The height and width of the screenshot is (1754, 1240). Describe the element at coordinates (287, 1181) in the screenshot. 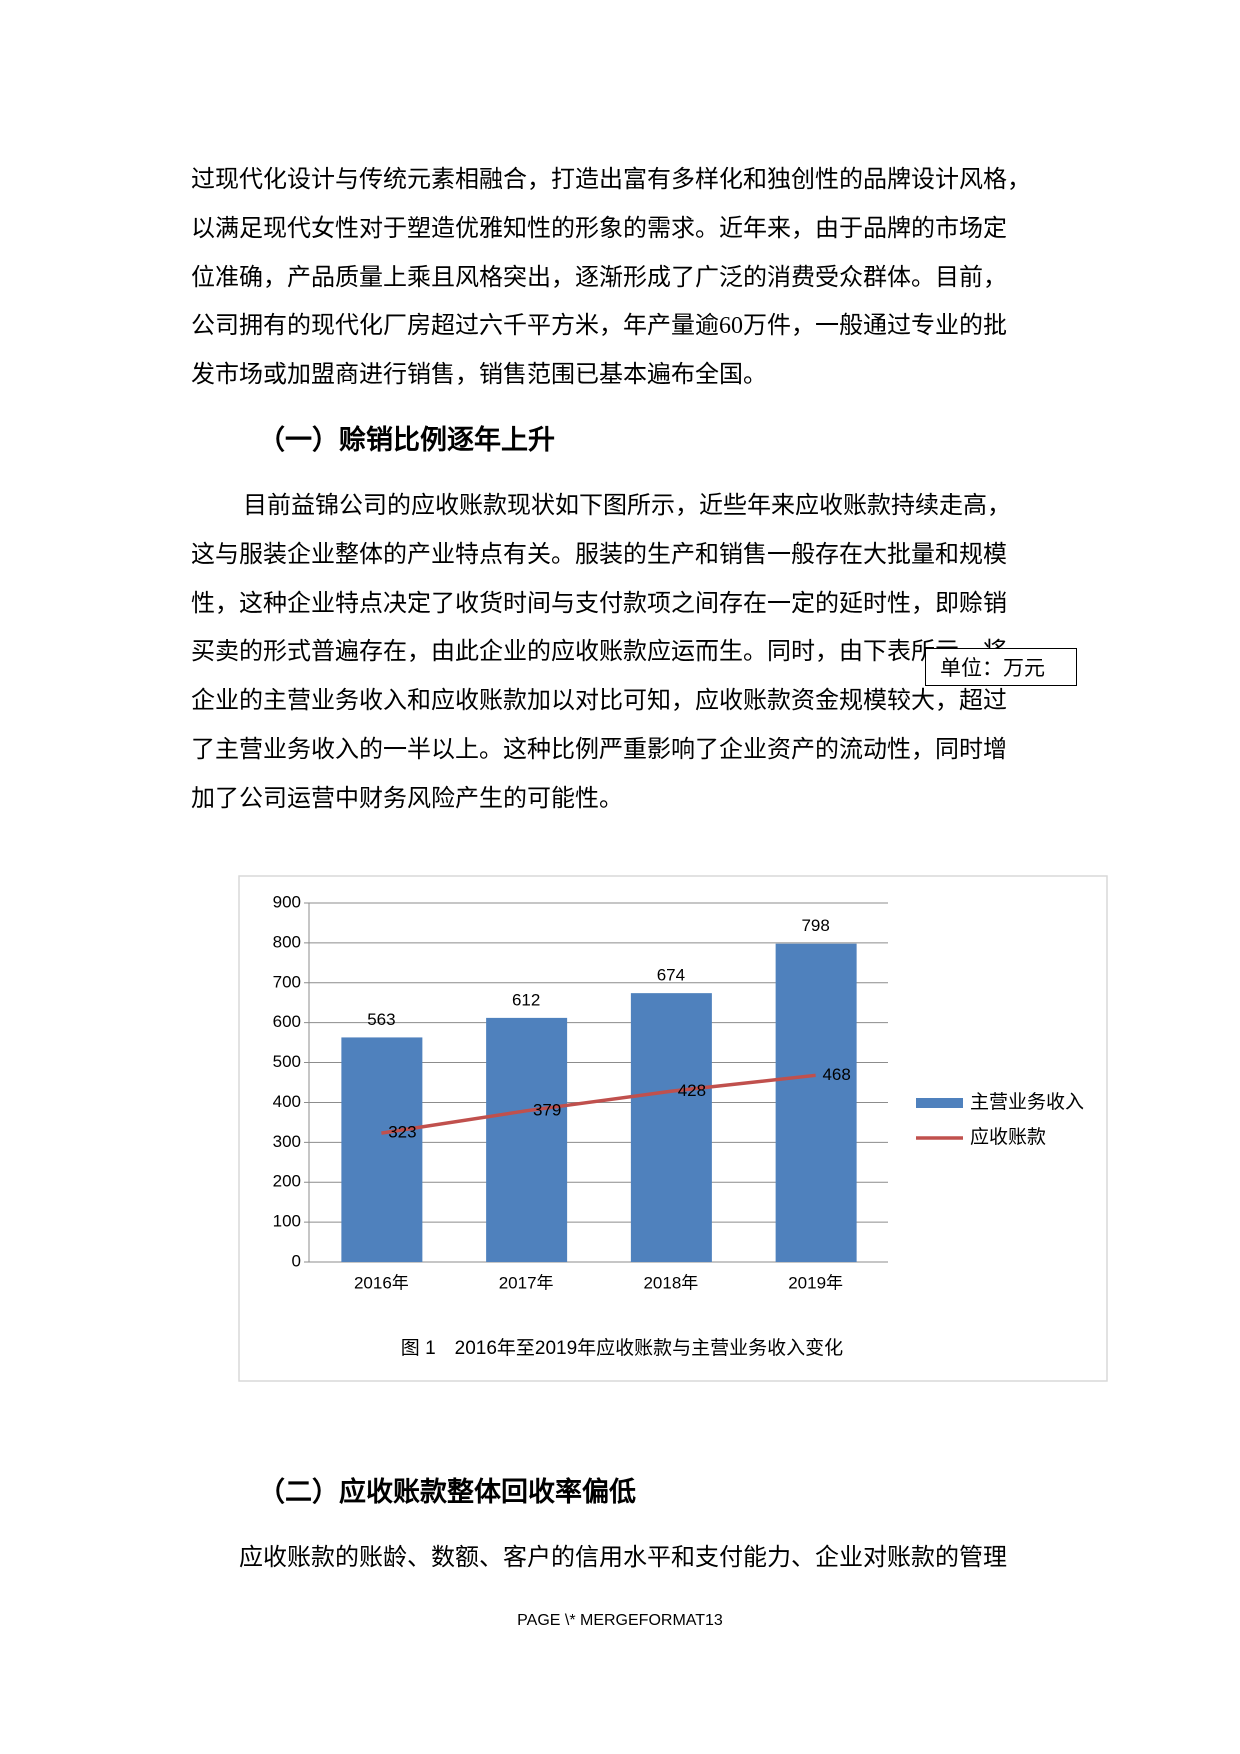

I see `y-tick-label: 200` at that location.